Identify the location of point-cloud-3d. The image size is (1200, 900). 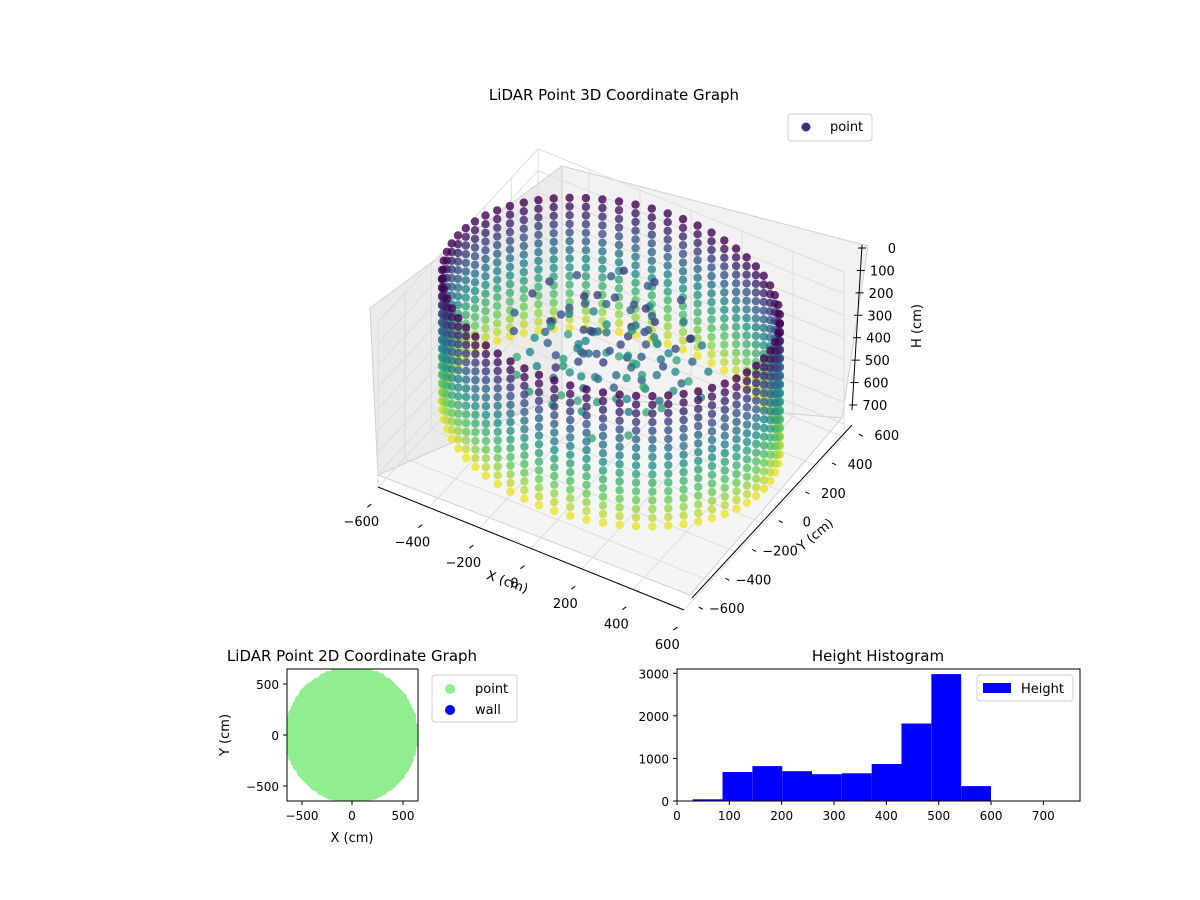
(611, 362).